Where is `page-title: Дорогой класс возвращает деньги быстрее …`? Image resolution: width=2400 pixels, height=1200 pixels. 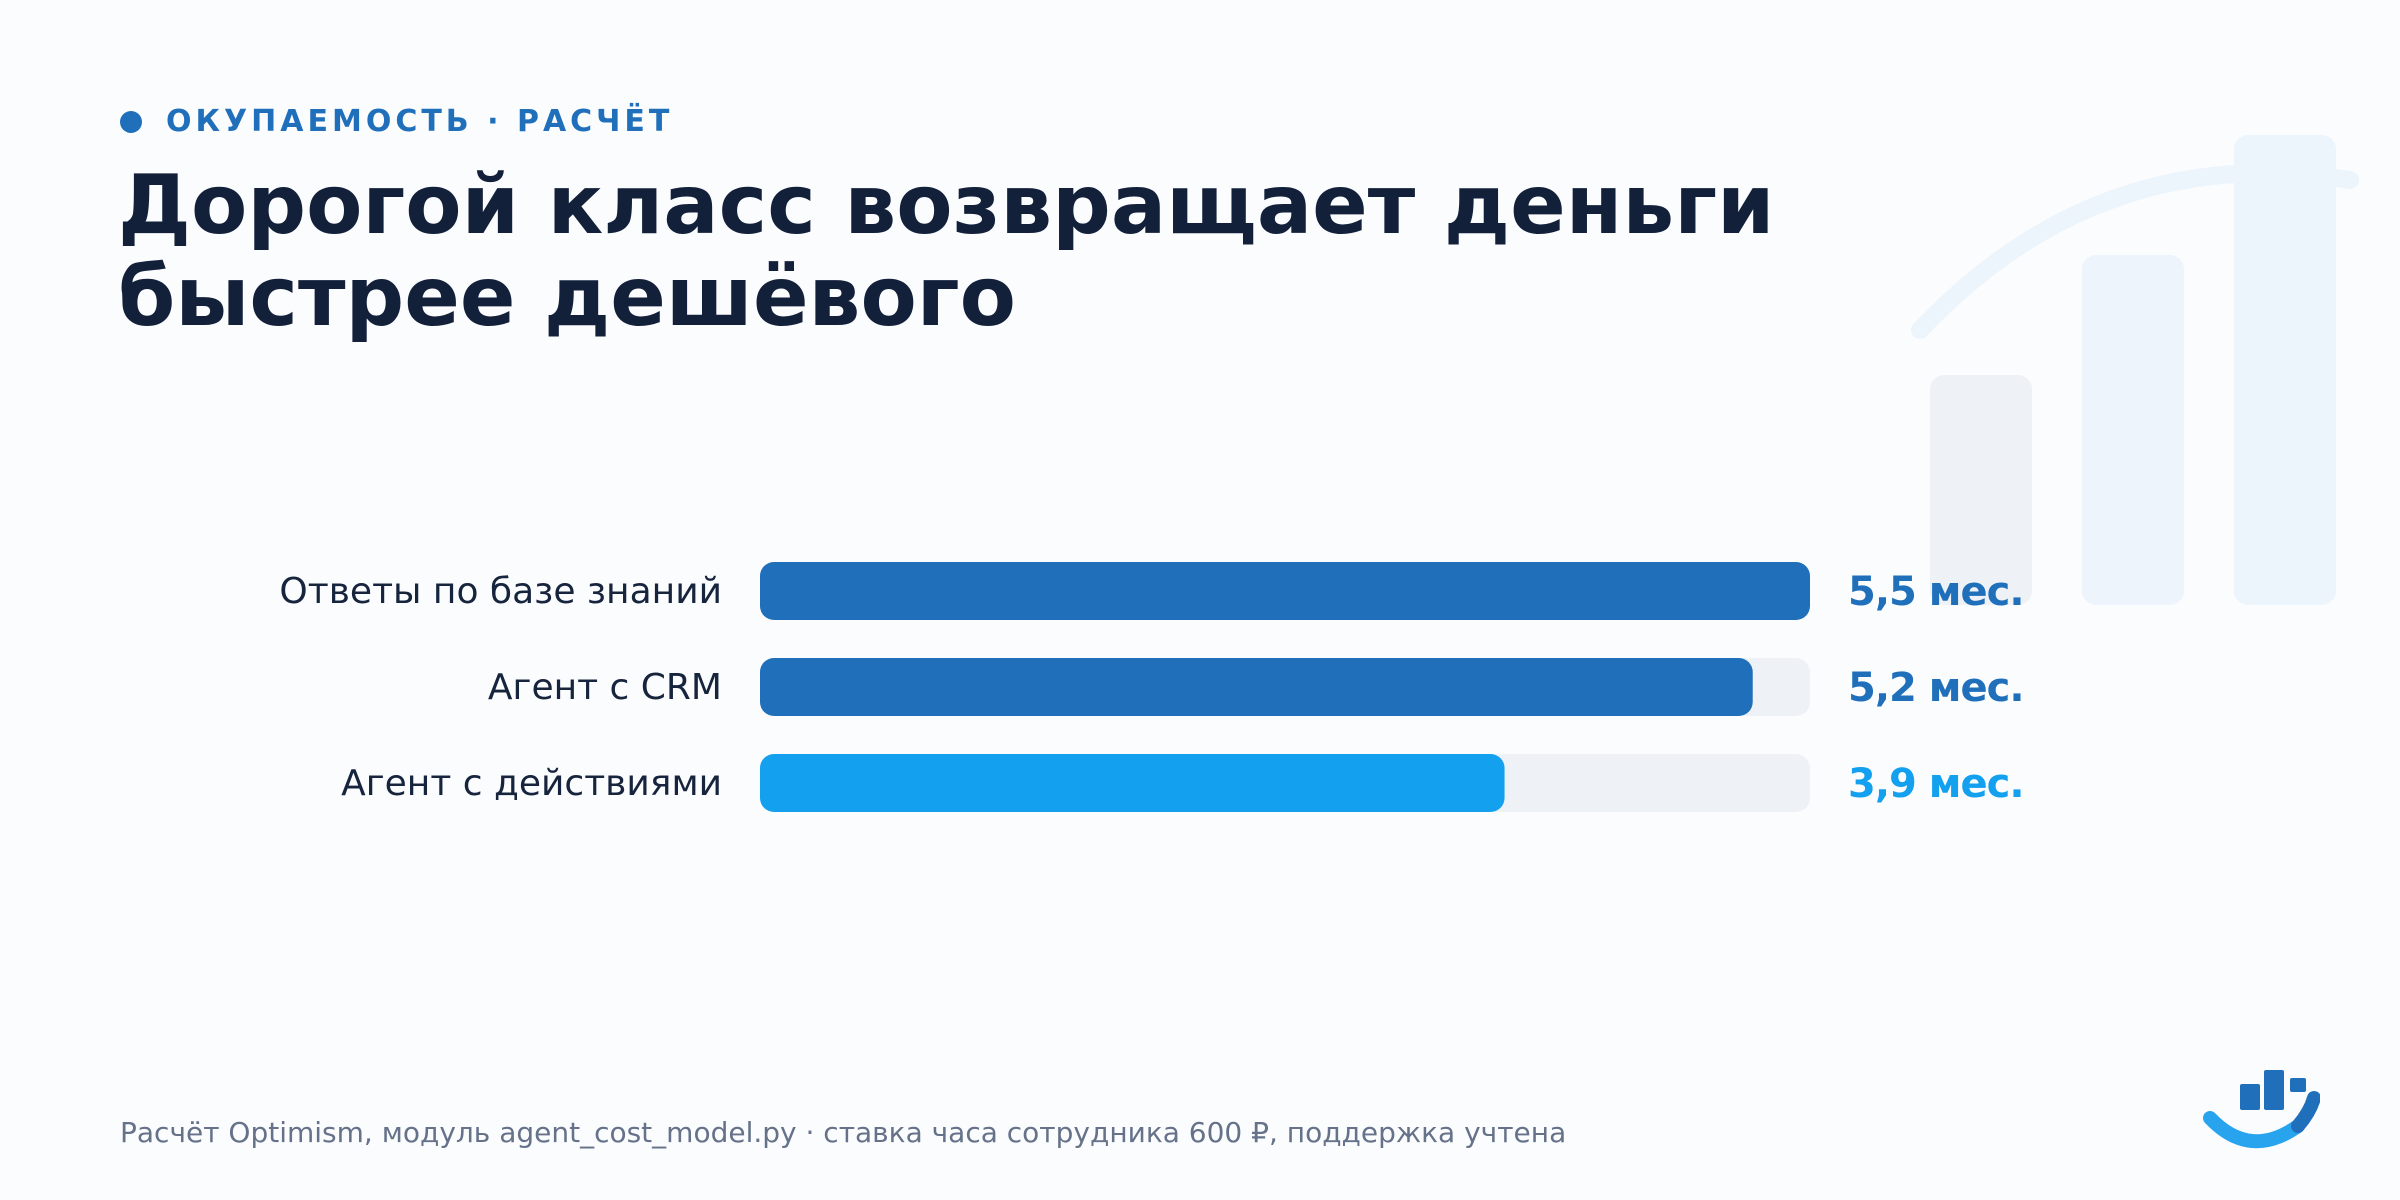
page-title: Дорогой класс возвращает деньги быстрее … is located at coordinates (946, 251).